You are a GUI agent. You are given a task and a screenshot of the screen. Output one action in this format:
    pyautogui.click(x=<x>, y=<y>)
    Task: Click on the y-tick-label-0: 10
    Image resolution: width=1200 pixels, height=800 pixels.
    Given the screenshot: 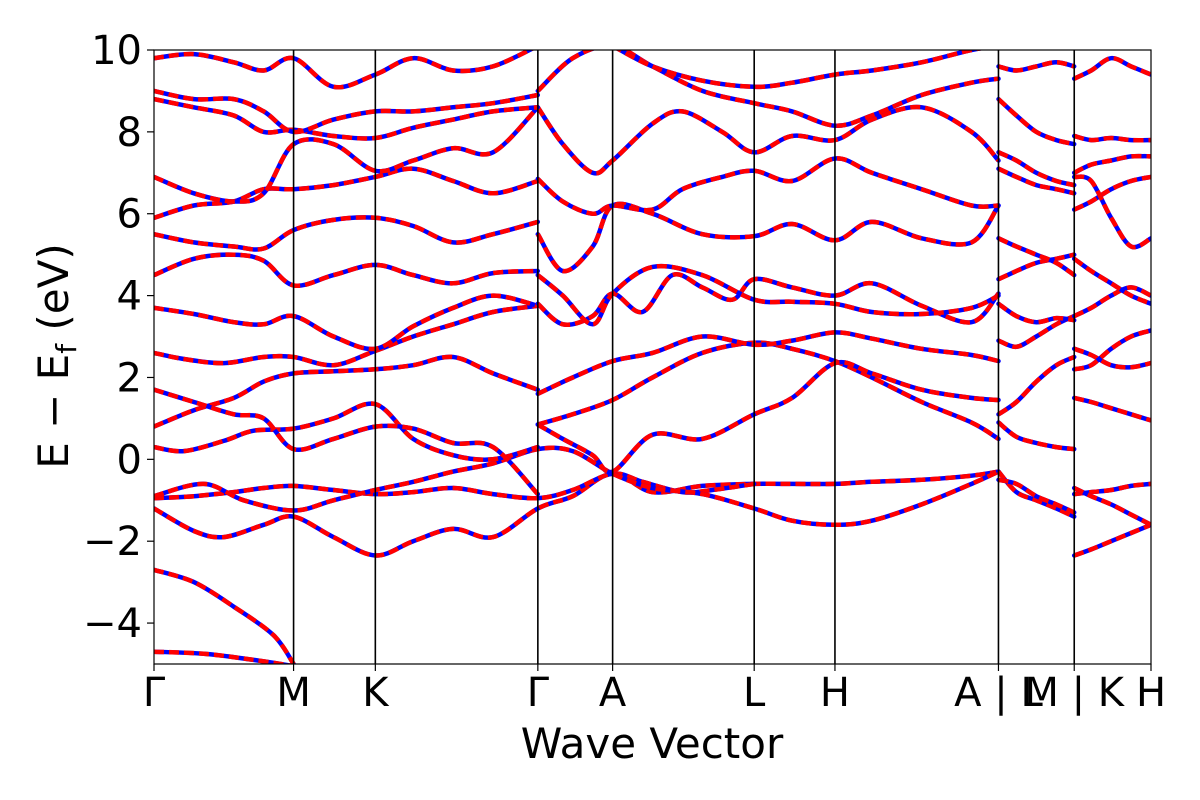 What is the action you would take?
    pyautogui.click(x=116, y=51)
    